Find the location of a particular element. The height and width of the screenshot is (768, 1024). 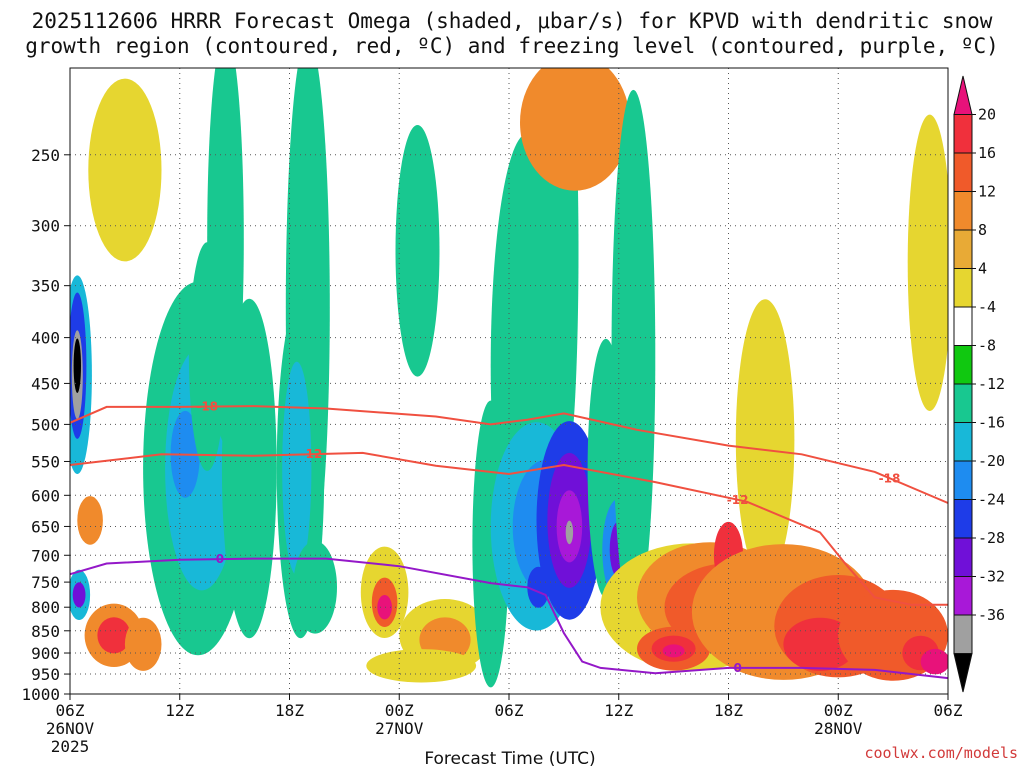

colorbar-label: 8 is located at coordinates (982, 230).